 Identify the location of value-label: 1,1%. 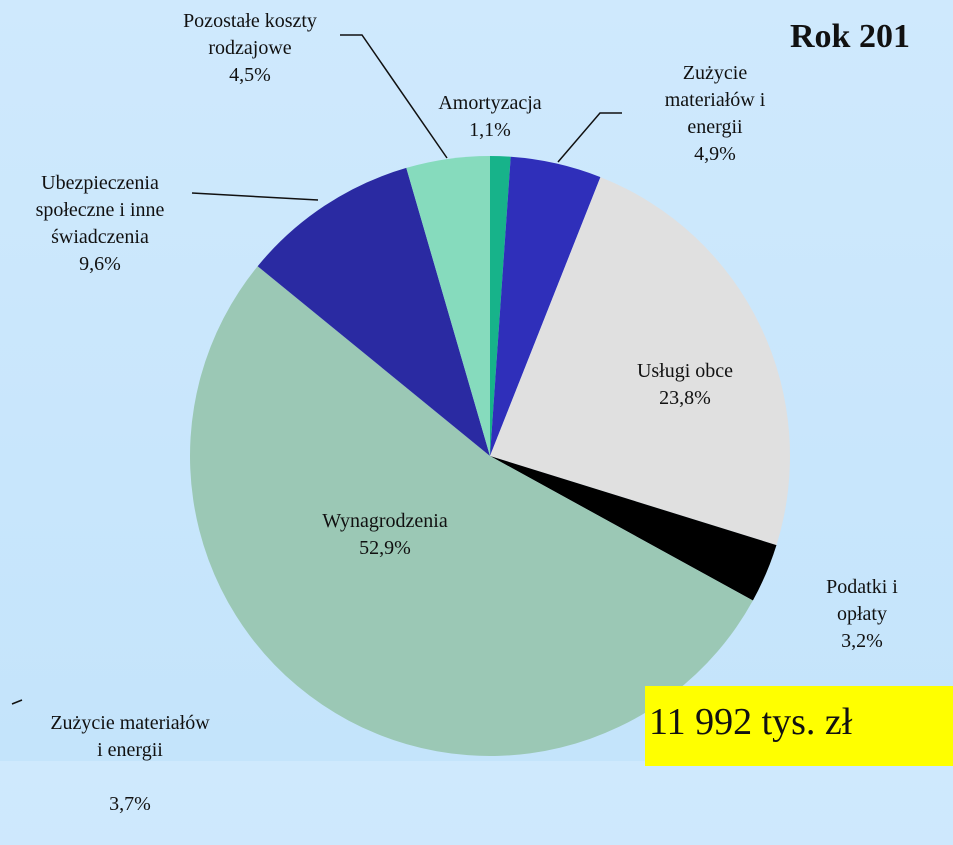
(490, 130).